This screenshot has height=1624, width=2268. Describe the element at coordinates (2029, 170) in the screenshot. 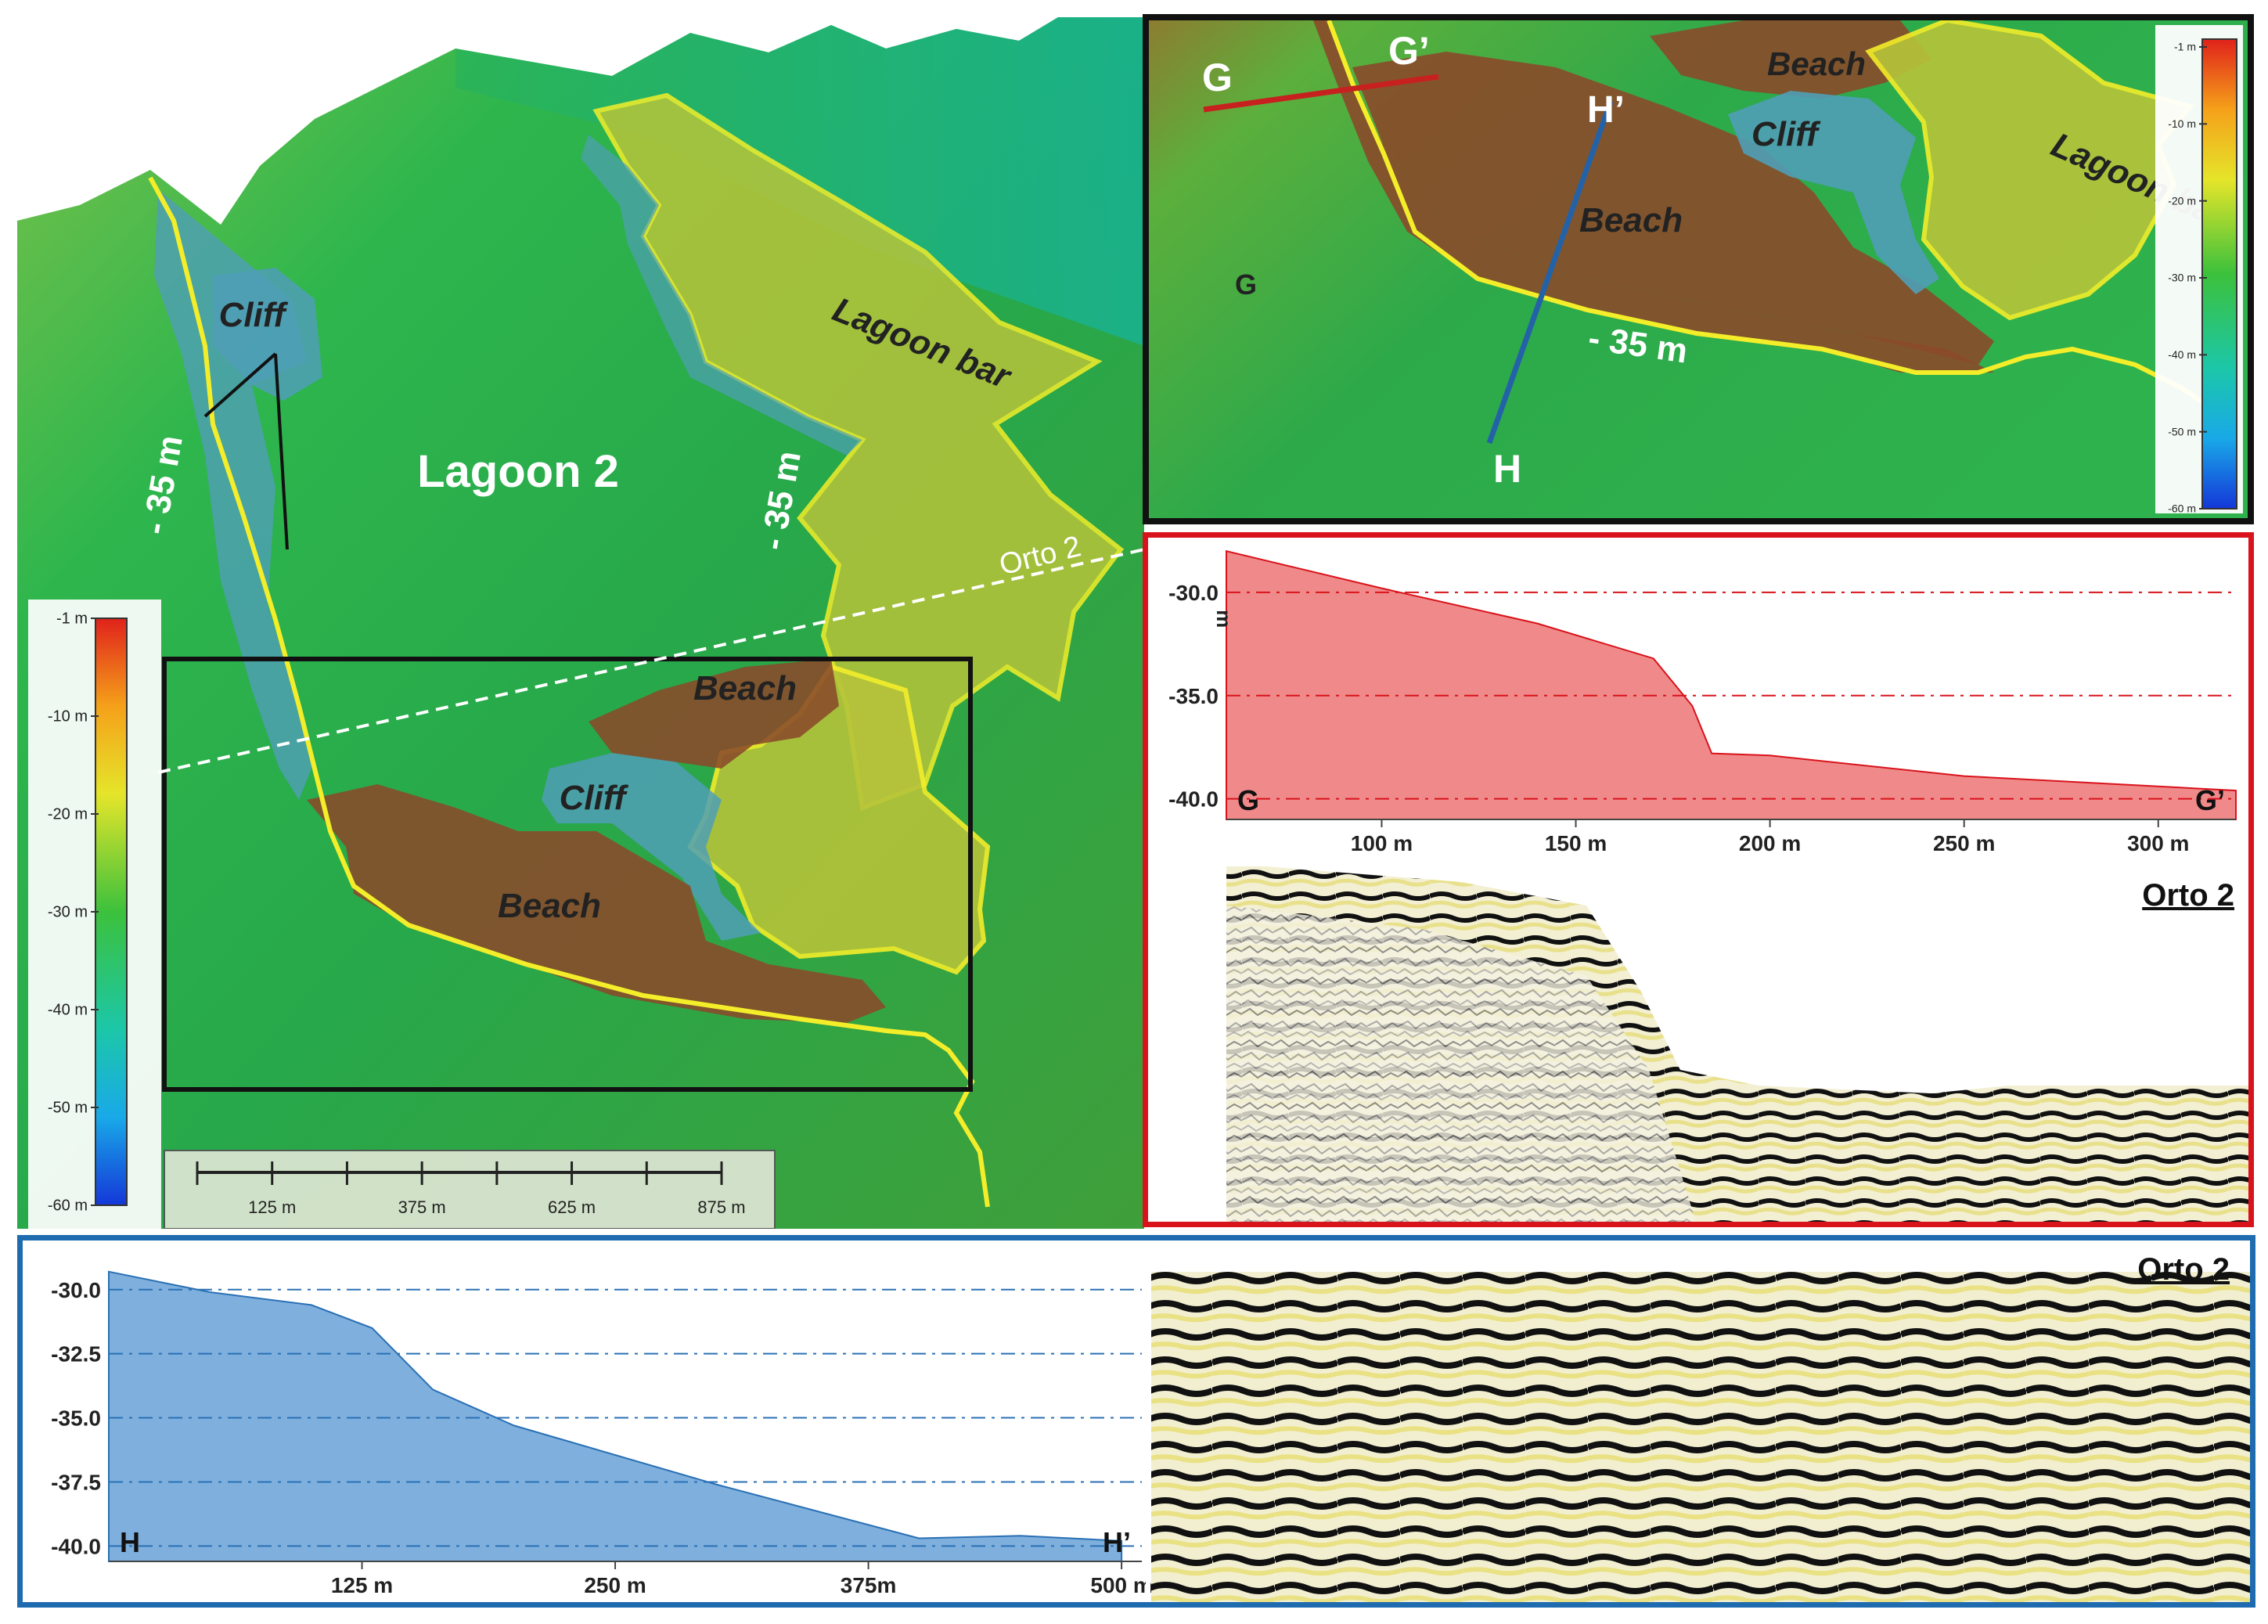

I see `inset-lagoon-bar-area` at that location.